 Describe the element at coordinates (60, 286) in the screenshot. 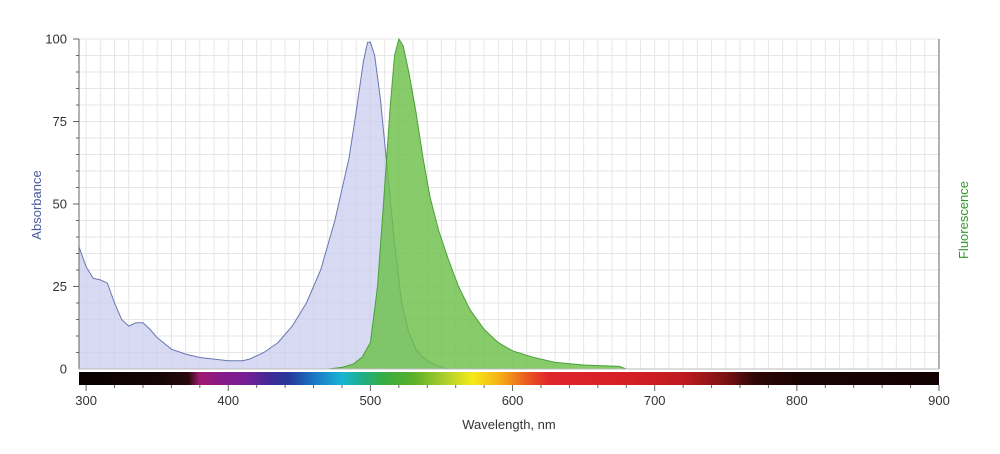

I see `y-tick-label: 25` at that location.